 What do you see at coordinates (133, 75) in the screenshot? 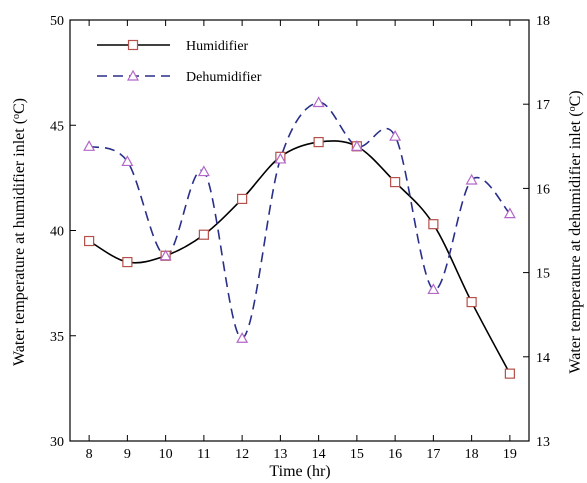
I see `legend-dehumidifier-marker` at bounding box center [133, 75].